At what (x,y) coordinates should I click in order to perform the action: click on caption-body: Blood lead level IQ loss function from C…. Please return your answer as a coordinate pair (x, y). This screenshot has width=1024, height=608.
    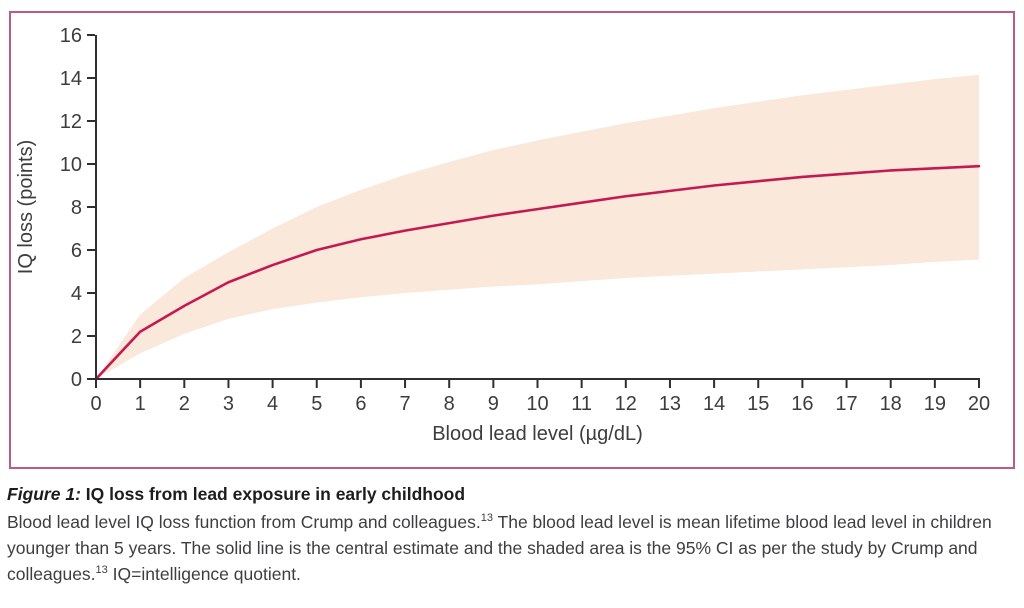
    Looking at the image, I should click on (499, 548).